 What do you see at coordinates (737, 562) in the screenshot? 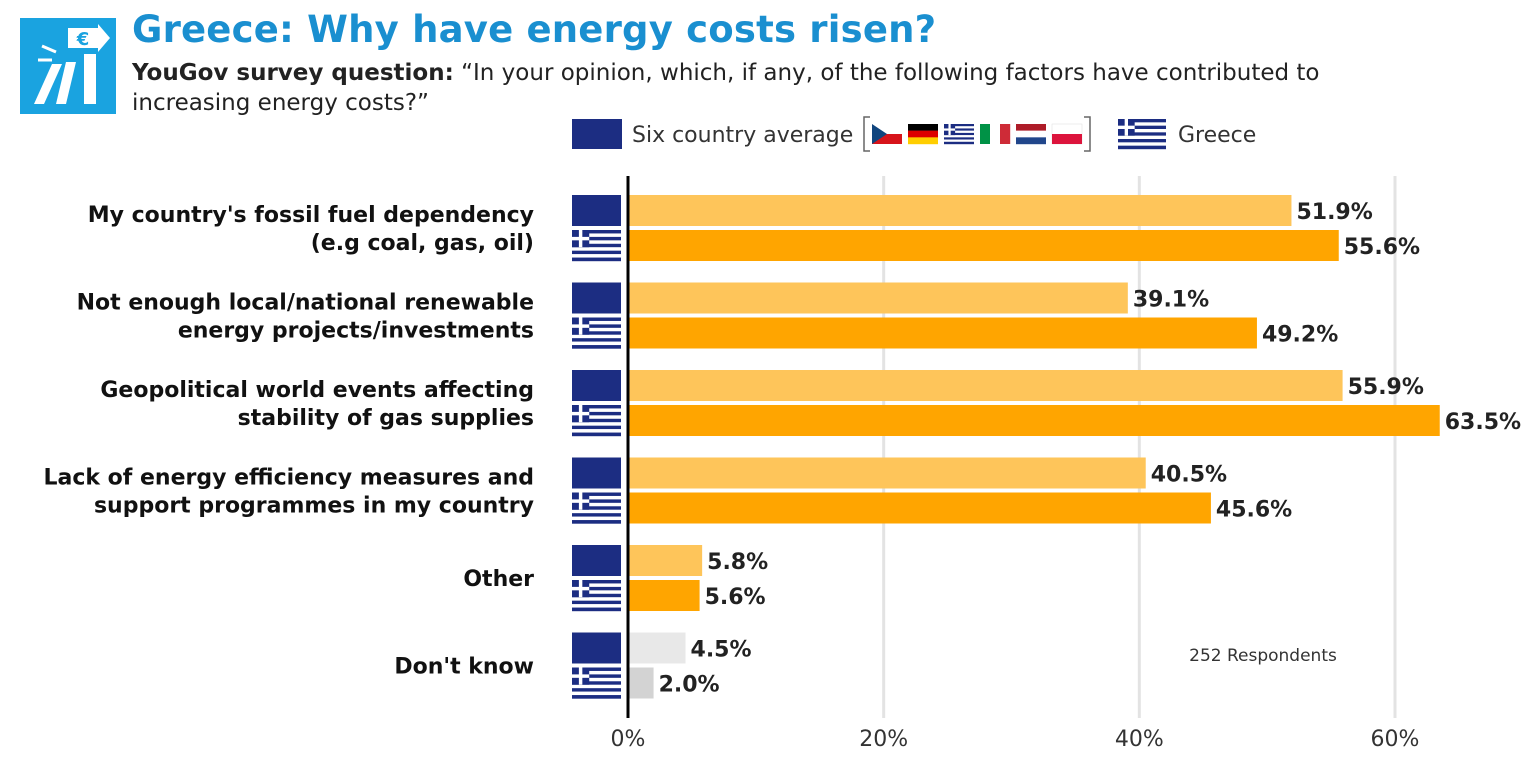
I see `data-label: 5.8%` at bounding box center [737, 562].